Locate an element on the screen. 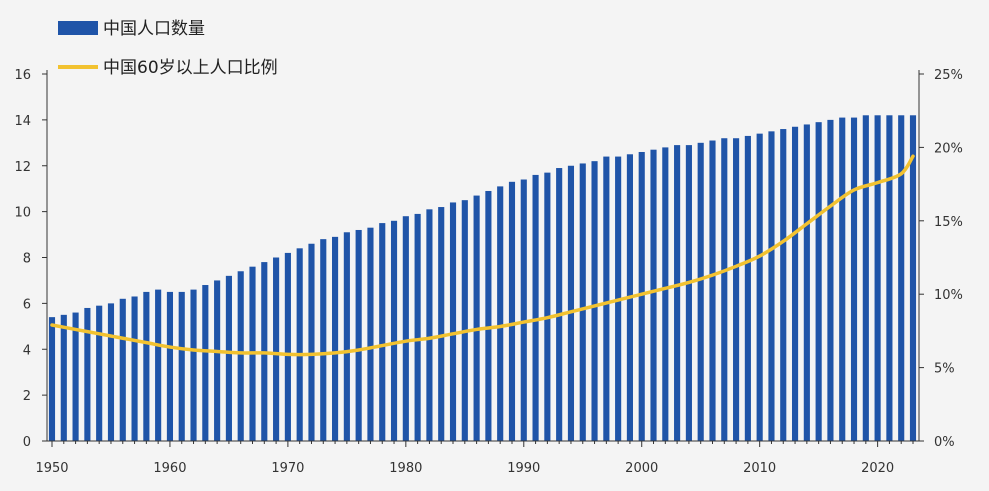 The image size is (989, 491). x-tick-label-1950: 1950 is located at coordinates (51, 468).